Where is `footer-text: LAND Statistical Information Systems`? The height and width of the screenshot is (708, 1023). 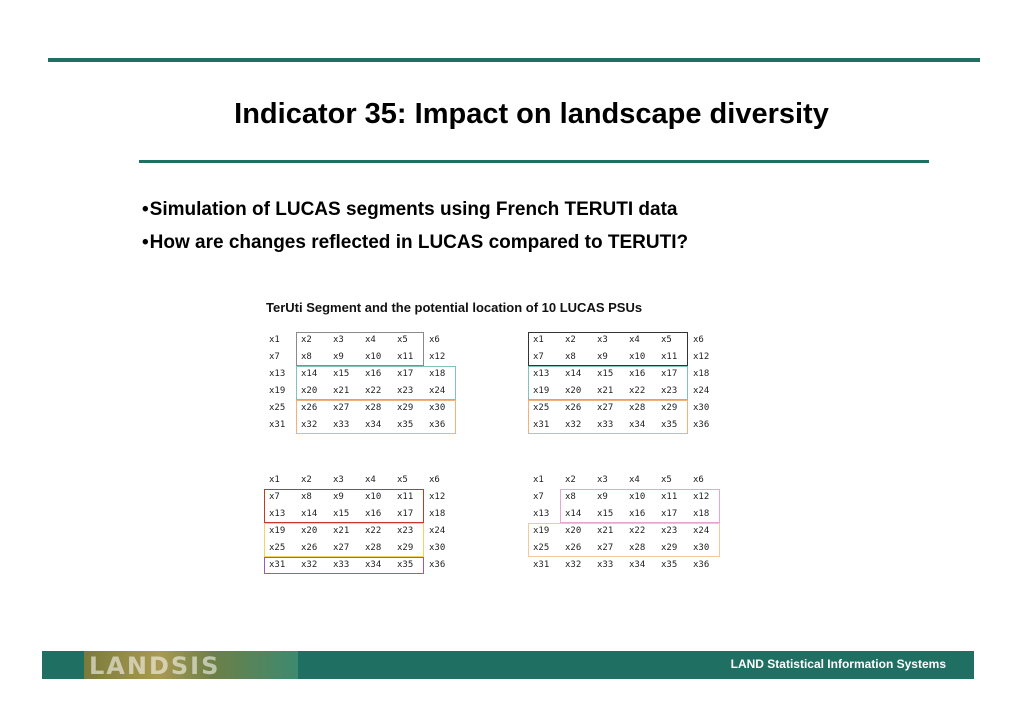 footer-text: LAND Statistical Information Systems is located at coordinates (838, 664).